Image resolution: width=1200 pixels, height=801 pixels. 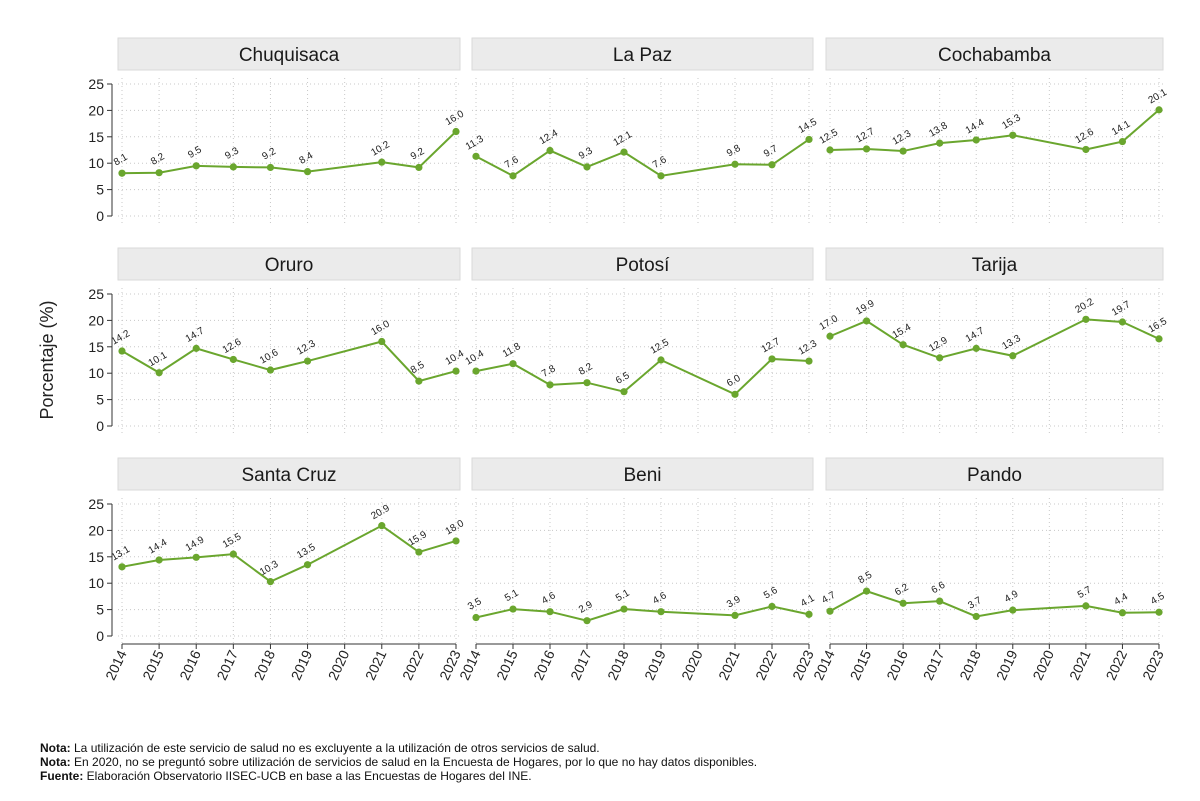 What do you see at coordinates (121, 160) in the screenshot?
I see `data-label: 8.1` at bounding box center [121, 160].